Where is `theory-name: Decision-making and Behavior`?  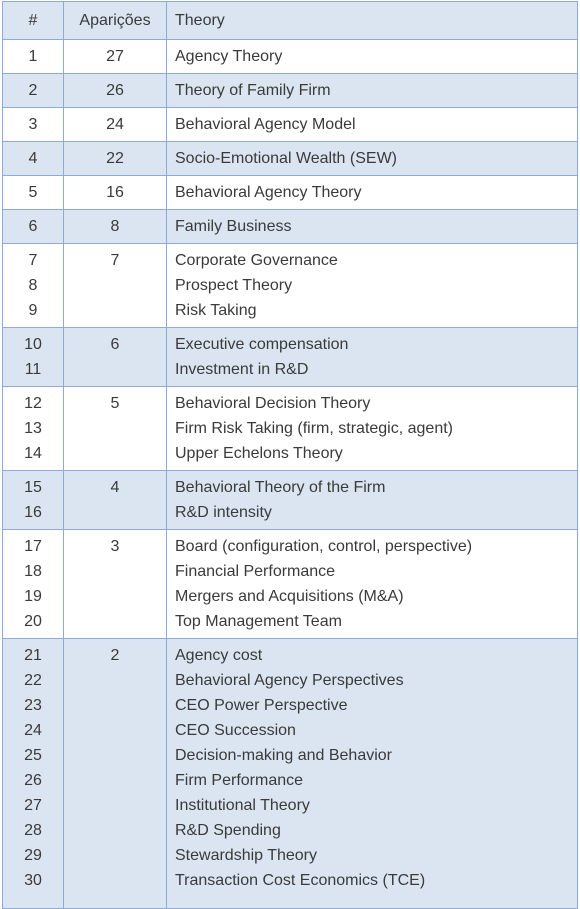
theory-name: Decision-making and Behavior is located at coordinates (283, 755).